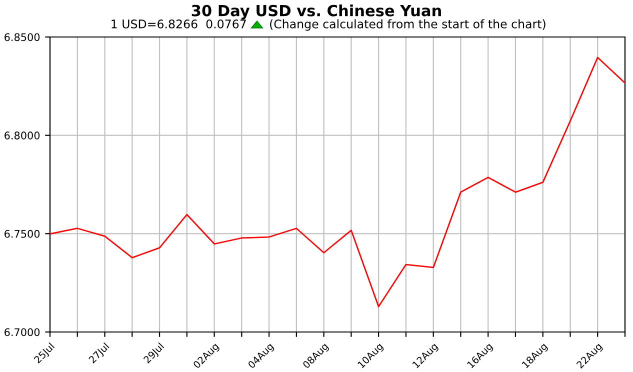 The image size is (633, 372). Describe the element at coordinates (408, 25) in the screenshot. I see `text: (Change calculated from the start of the chart)` at that location.